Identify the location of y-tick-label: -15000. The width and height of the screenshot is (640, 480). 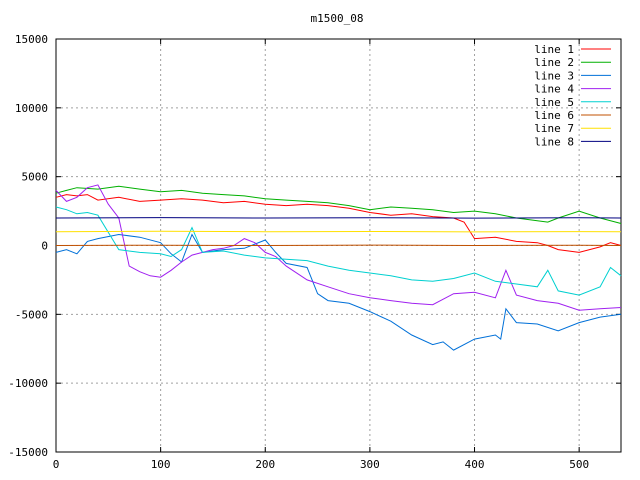
(28, 452).